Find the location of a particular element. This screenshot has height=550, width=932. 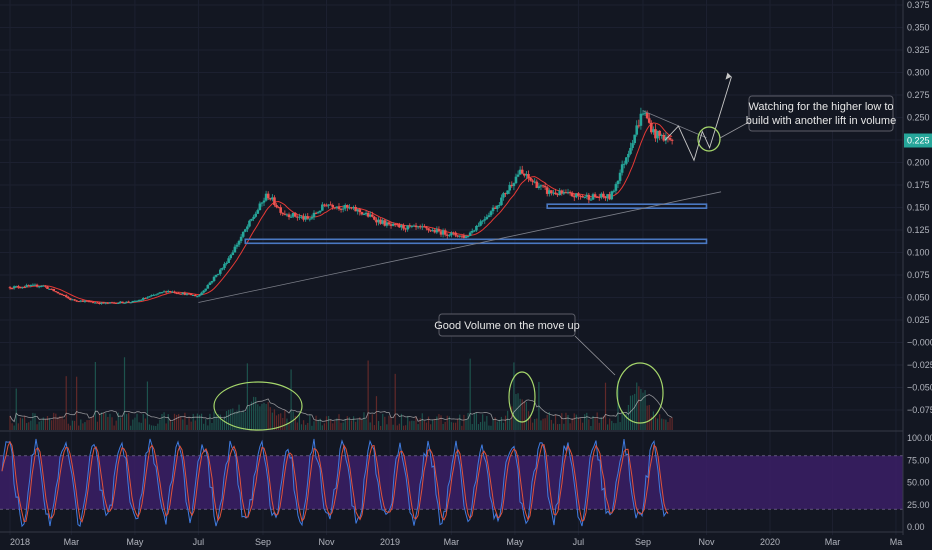

time-tick-label: Jul is located at coordinates (199, 542).